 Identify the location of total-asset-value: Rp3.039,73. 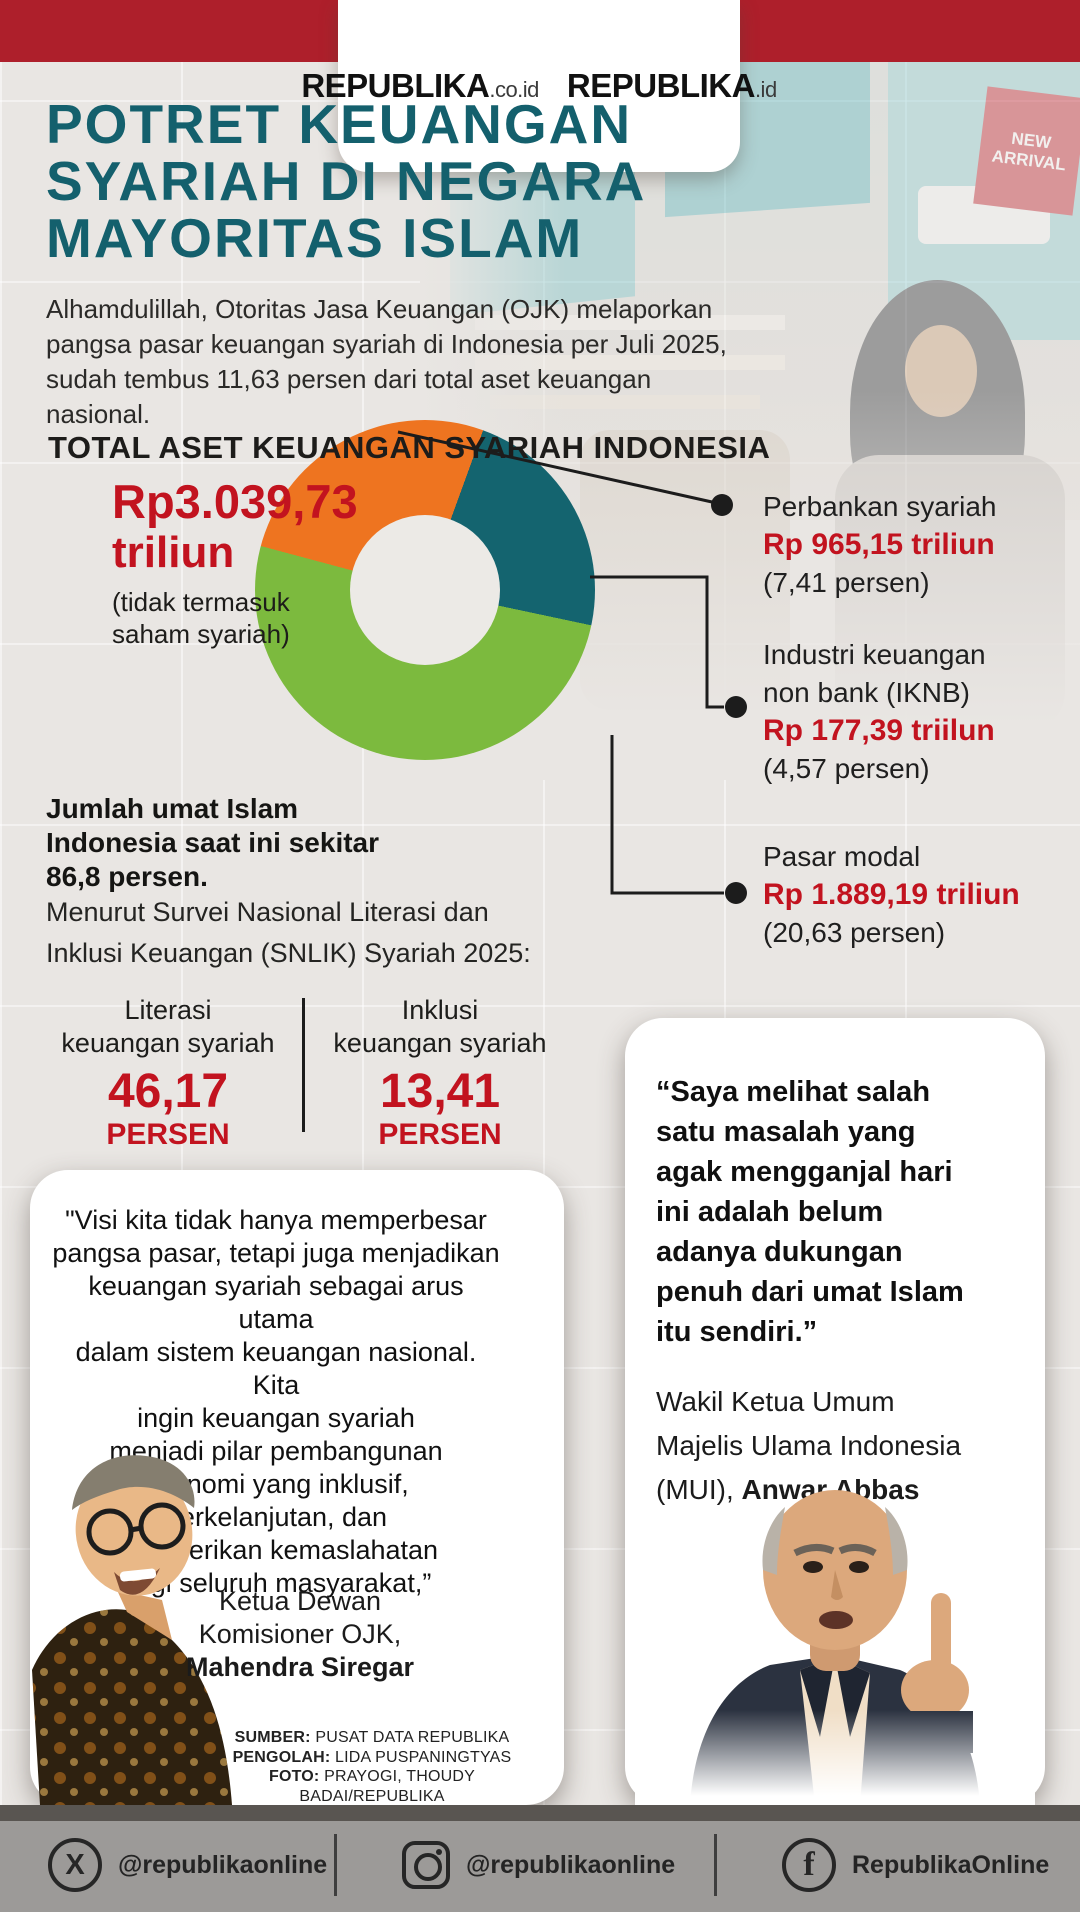
(235, 501).